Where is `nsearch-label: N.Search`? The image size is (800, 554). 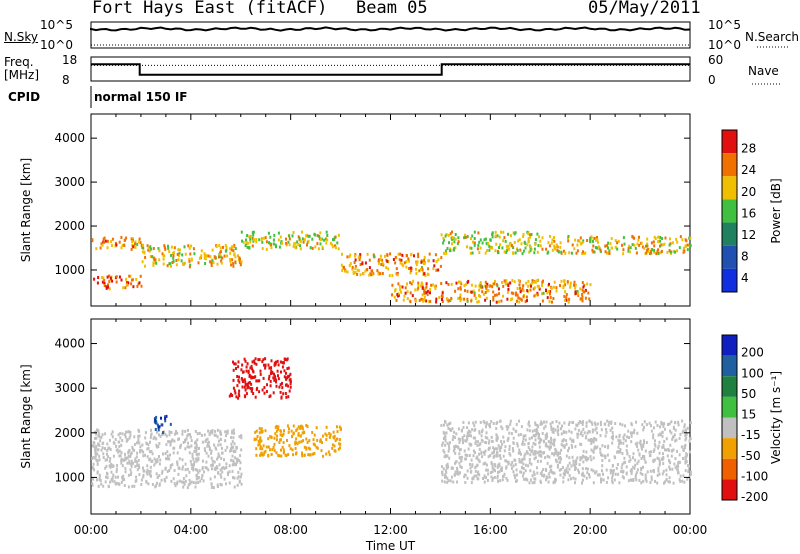 nsearch-label: N.Search is located at coordinates (772, 37).